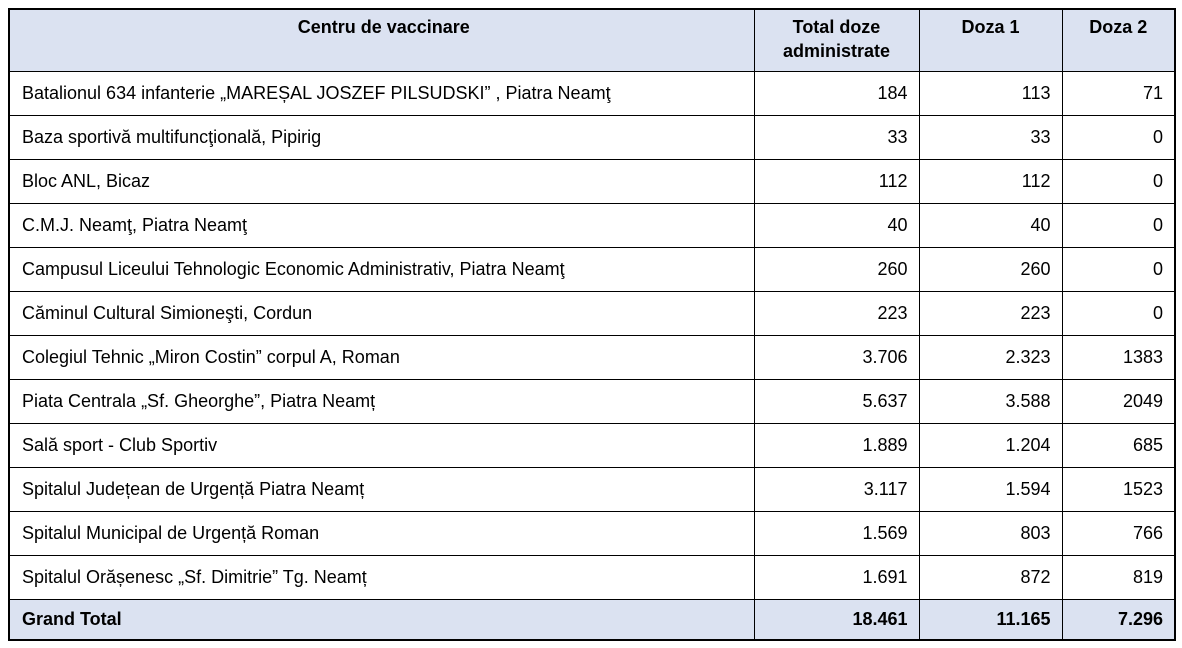  Describe the element at coordinates (990, 401) in the screenshot. I see `doza1-cell: 3.588` at that location.